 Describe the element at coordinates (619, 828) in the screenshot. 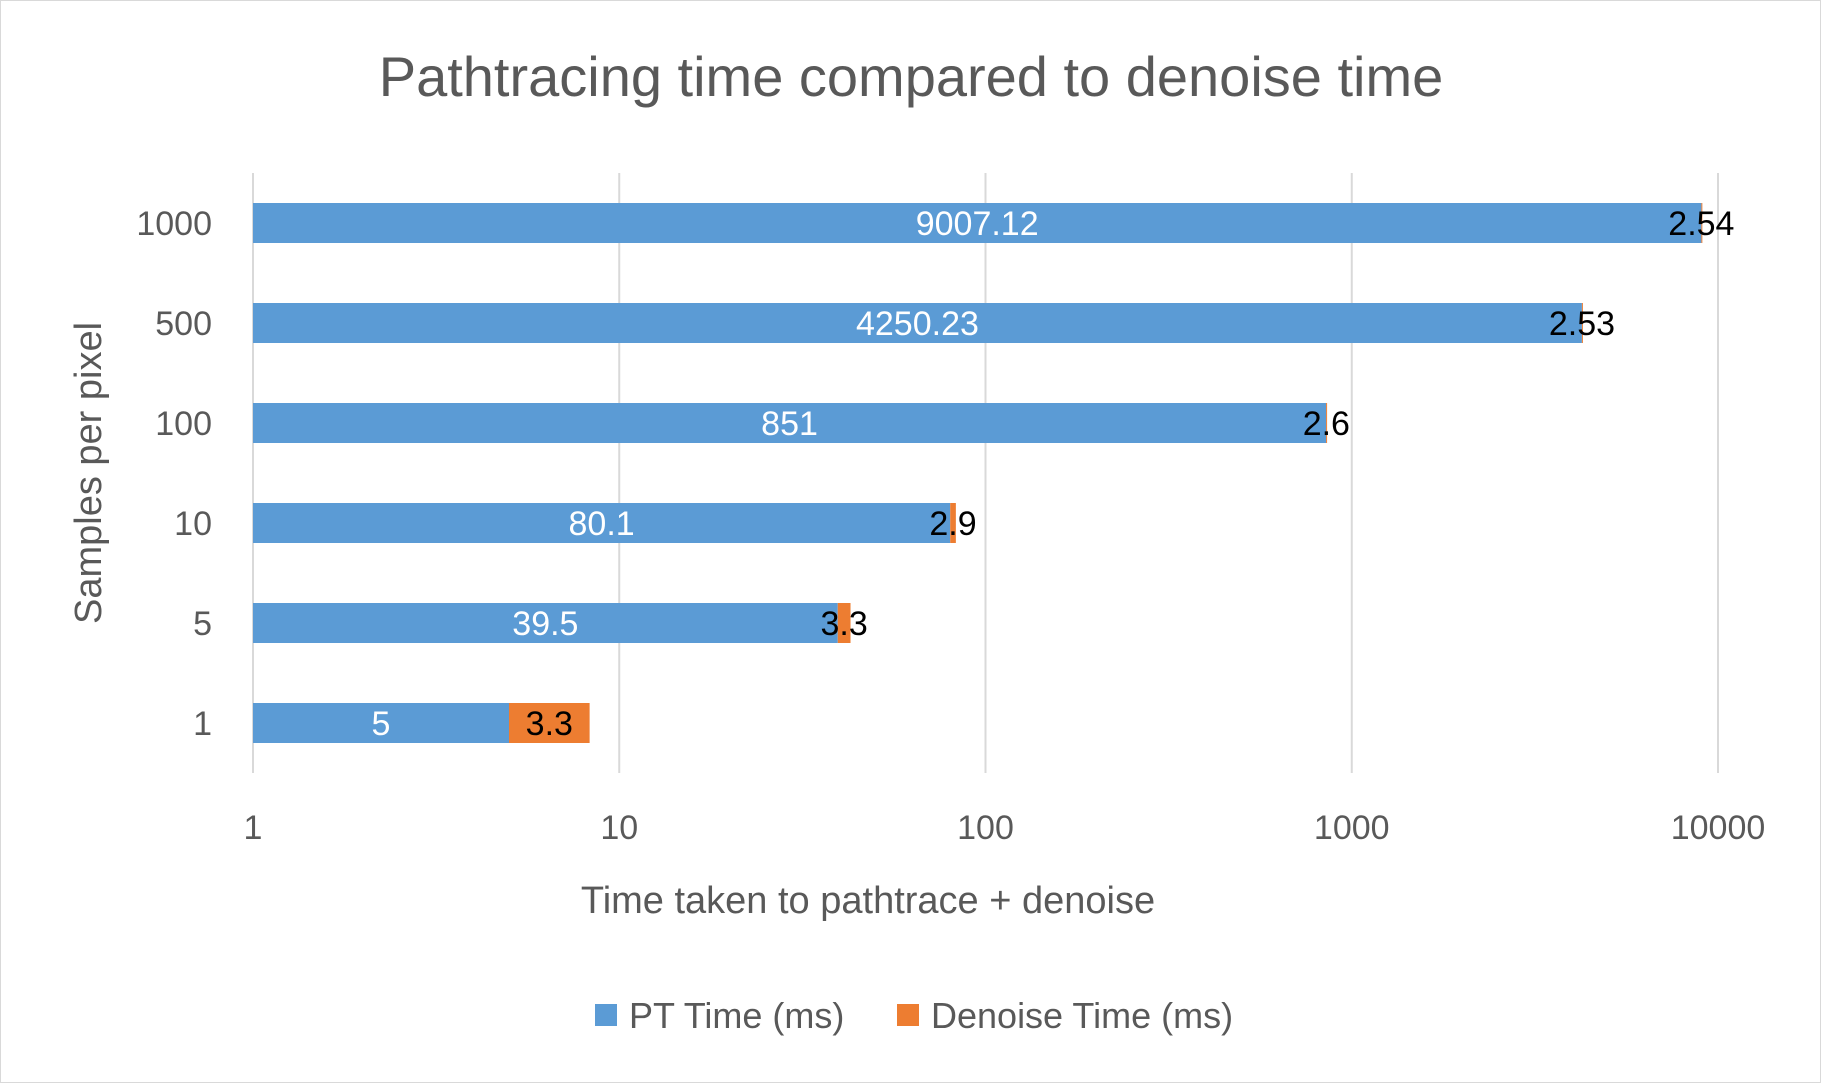

I see `x-tick-label-10: 10` at that location.